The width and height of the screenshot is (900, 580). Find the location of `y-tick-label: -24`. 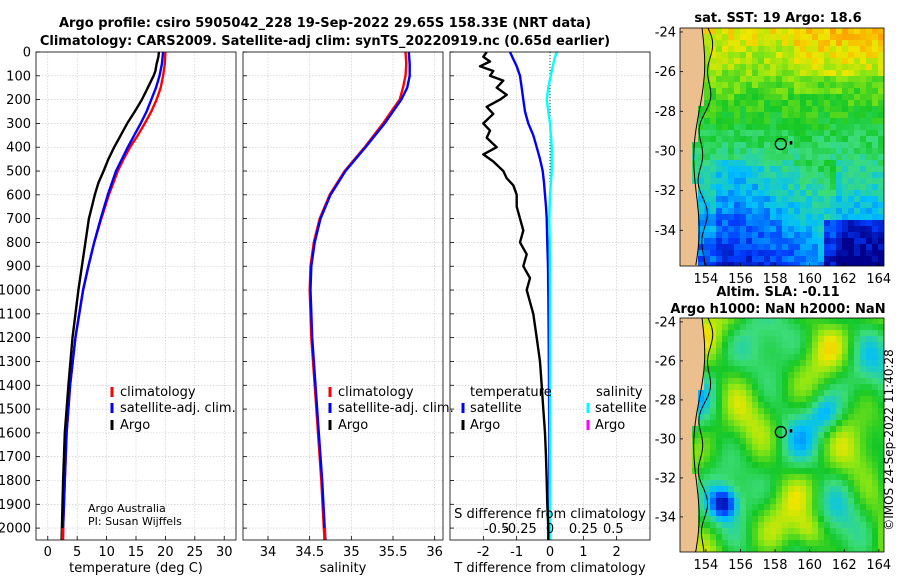

y-tick-label: -24 is located at coordinates (665, 322).